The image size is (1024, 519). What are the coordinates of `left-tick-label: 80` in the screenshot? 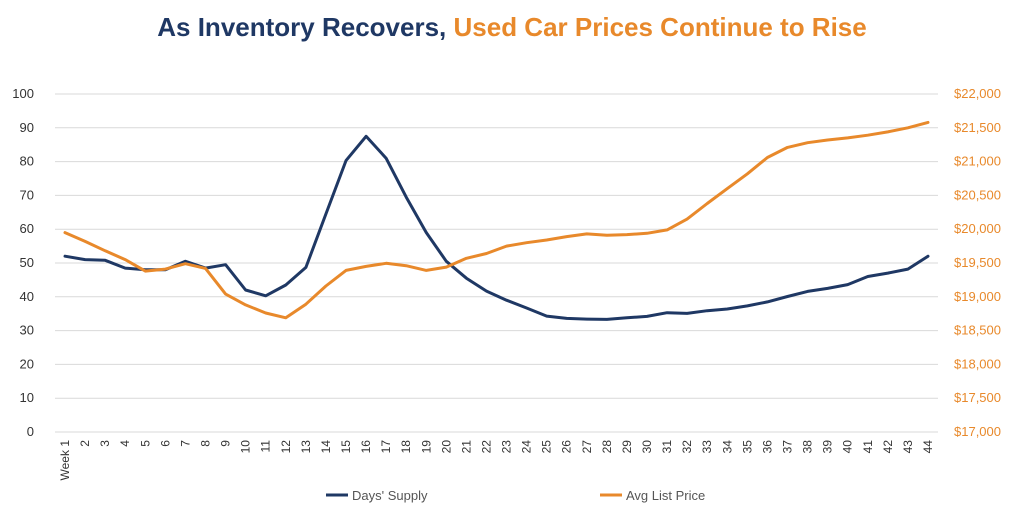 It's located at (27, 161).